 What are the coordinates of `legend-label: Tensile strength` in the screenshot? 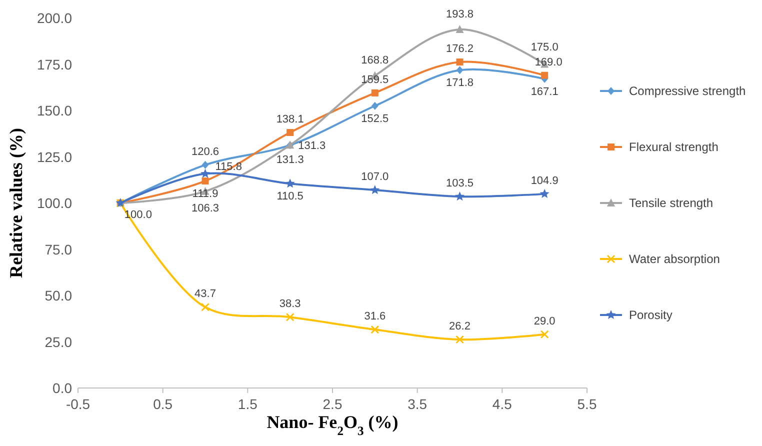 It's located at (671, 203).